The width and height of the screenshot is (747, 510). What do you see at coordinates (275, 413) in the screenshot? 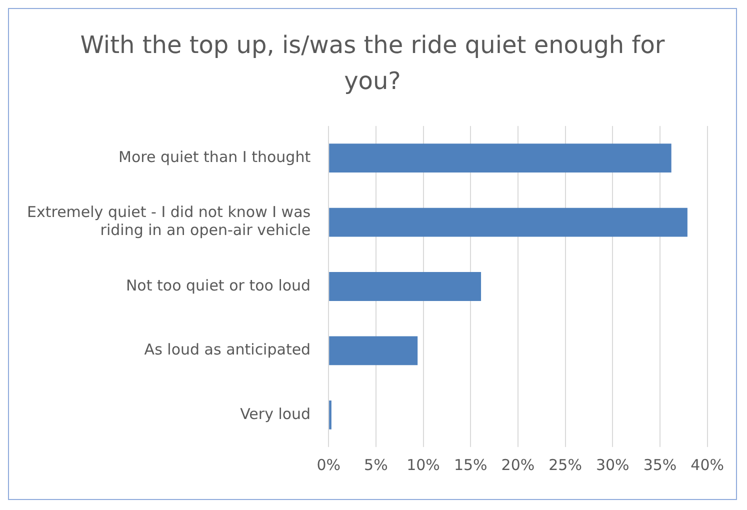
I see `y-tick-label: Very loud` at bounding box center [275, 413].